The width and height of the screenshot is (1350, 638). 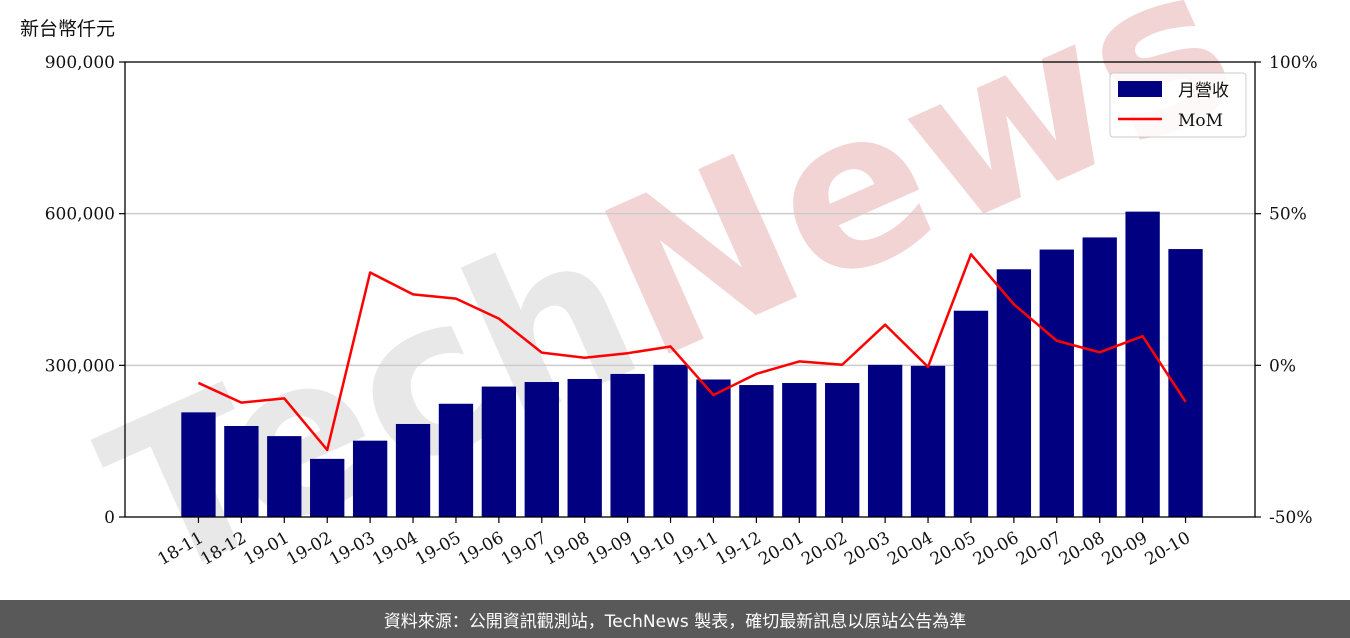 I want to click on y2-tick-label: 100%, so click(x=1293, y=63).